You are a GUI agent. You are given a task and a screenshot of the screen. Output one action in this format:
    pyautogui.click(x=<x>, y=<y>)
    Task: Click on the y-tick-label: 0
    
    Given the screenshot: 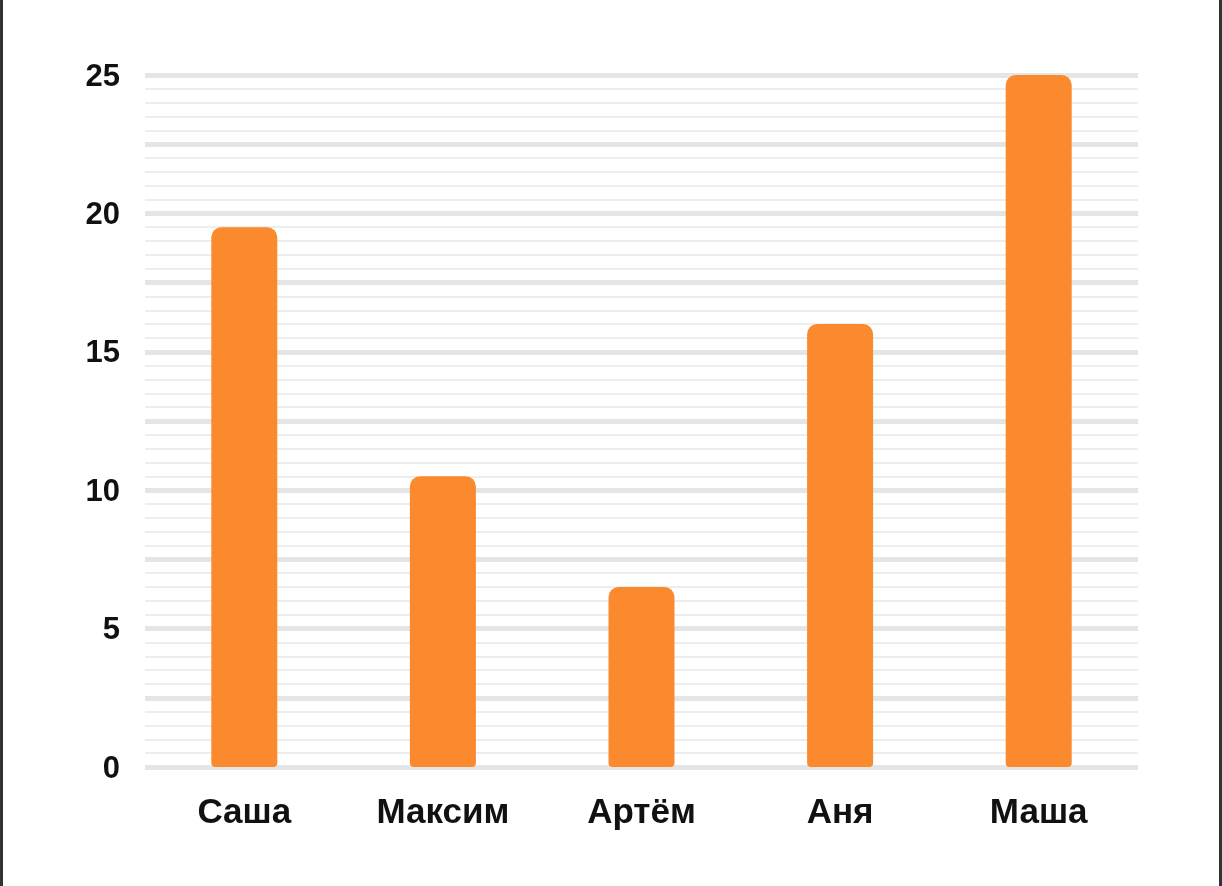 What is the action you would take?
    pyautogui.click(x=111, y=767)
    